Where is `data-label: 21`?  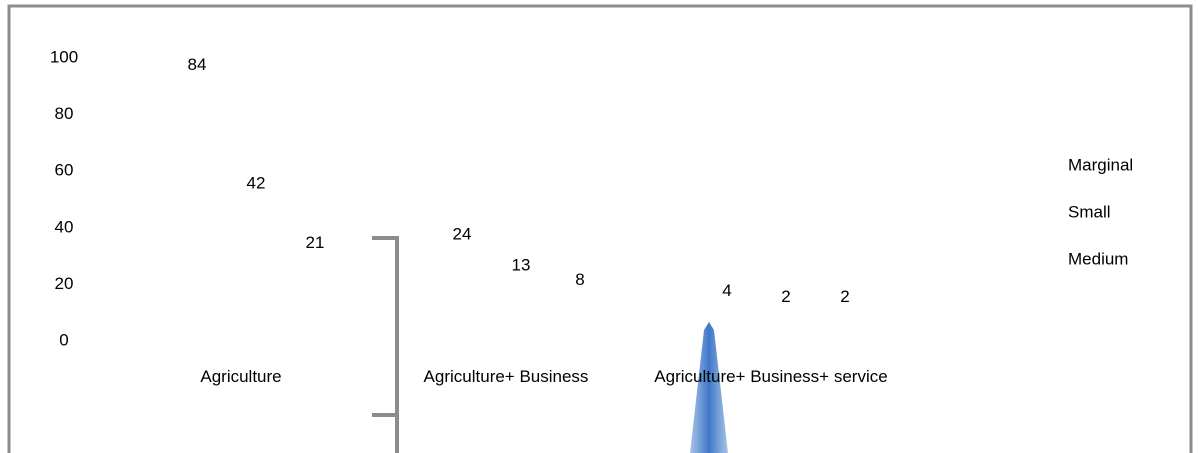
data-label: 21 is located at coordinates (315, 242).